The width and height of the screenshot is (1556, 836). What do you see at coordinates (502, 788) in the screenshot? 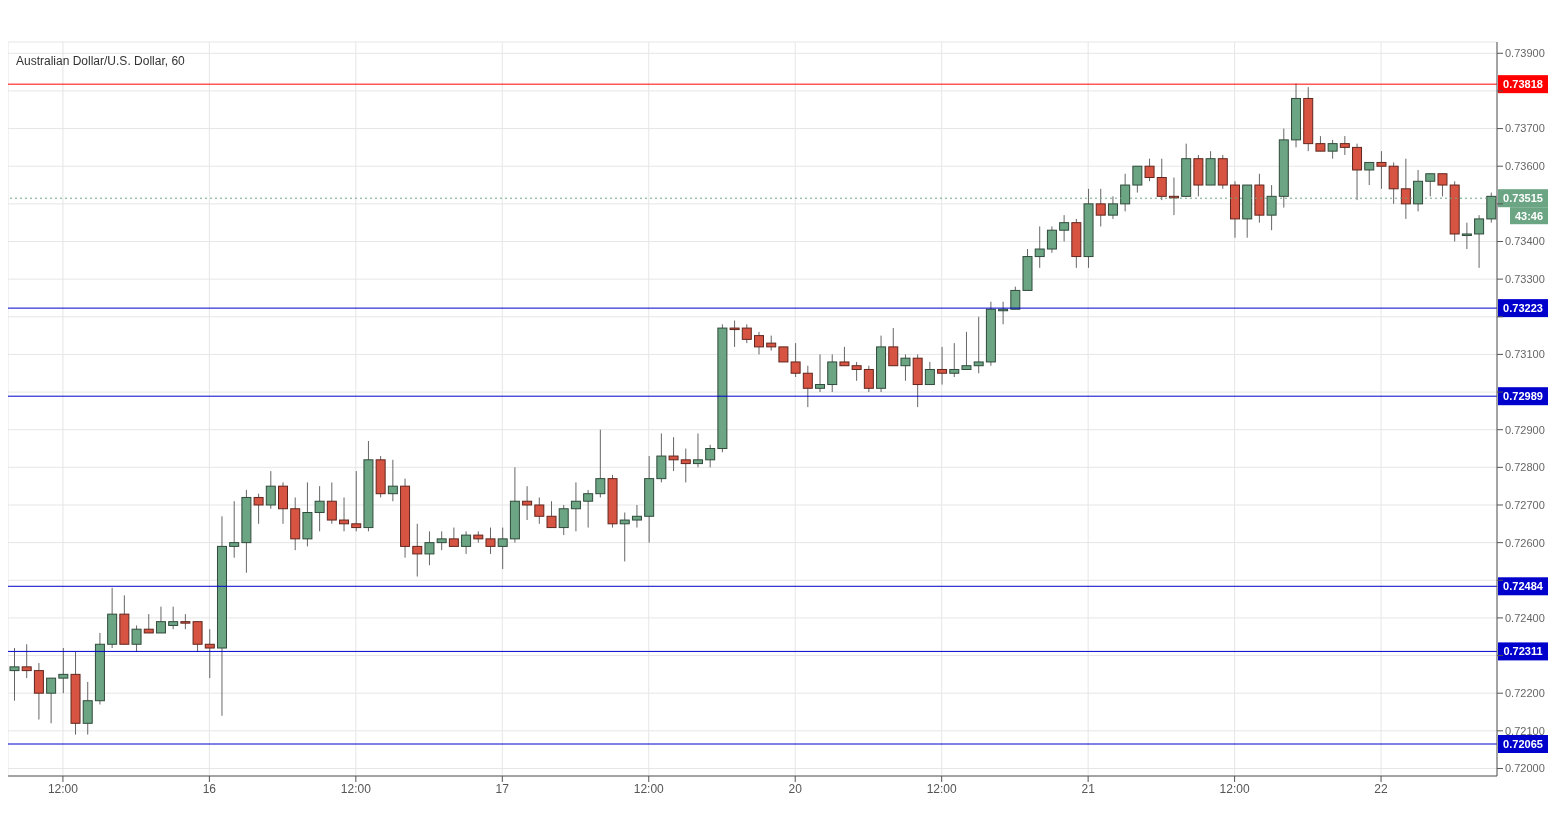
I see `x-tick-label: 17` at bounding box center [502, 788].